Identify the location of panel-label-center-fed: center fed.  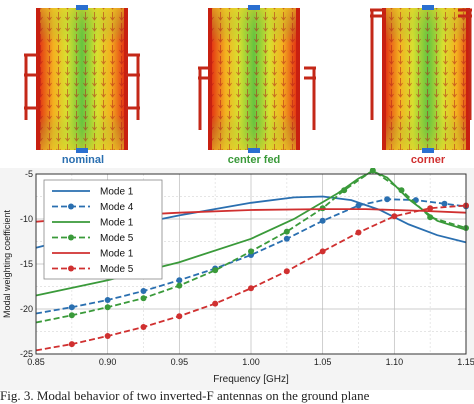
(254, 160).